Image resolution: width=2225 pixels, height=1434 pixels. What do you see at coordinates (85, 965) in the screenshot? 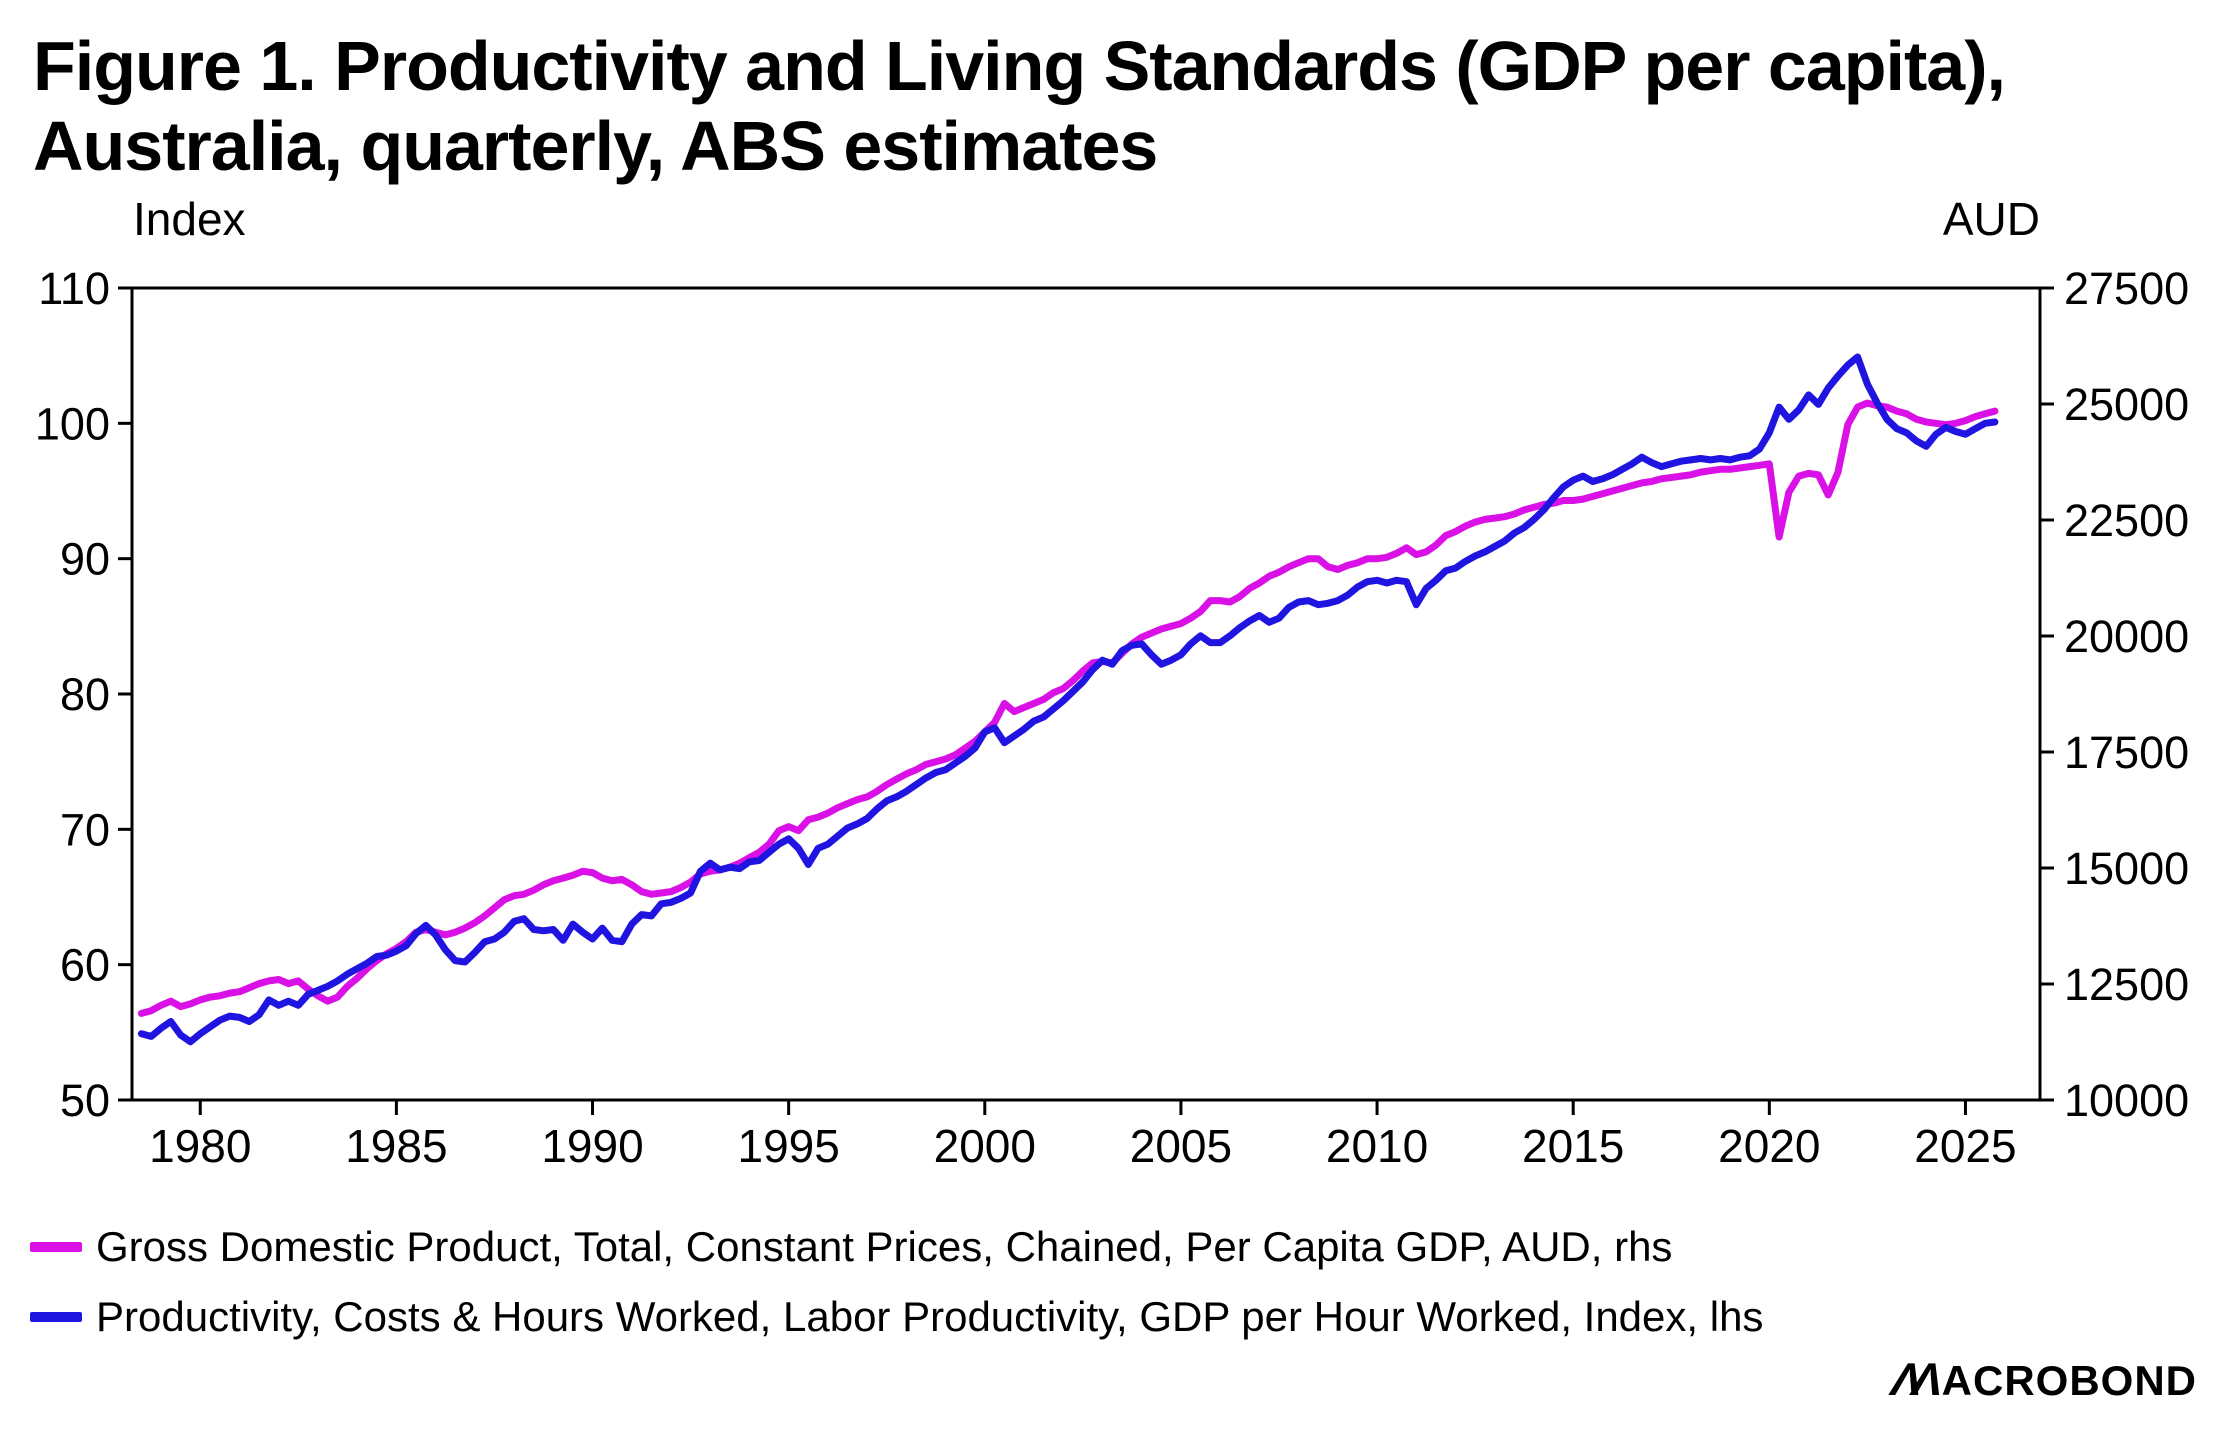
I see `left-axis-tick-label: 60` at bounding box center [85, 965].